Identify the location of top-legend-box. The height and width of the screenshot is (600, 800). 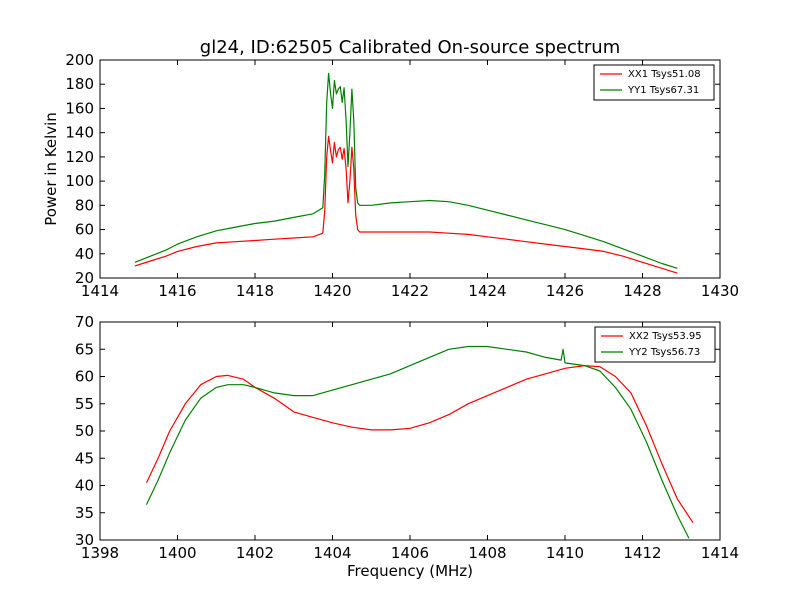
(654, 82).